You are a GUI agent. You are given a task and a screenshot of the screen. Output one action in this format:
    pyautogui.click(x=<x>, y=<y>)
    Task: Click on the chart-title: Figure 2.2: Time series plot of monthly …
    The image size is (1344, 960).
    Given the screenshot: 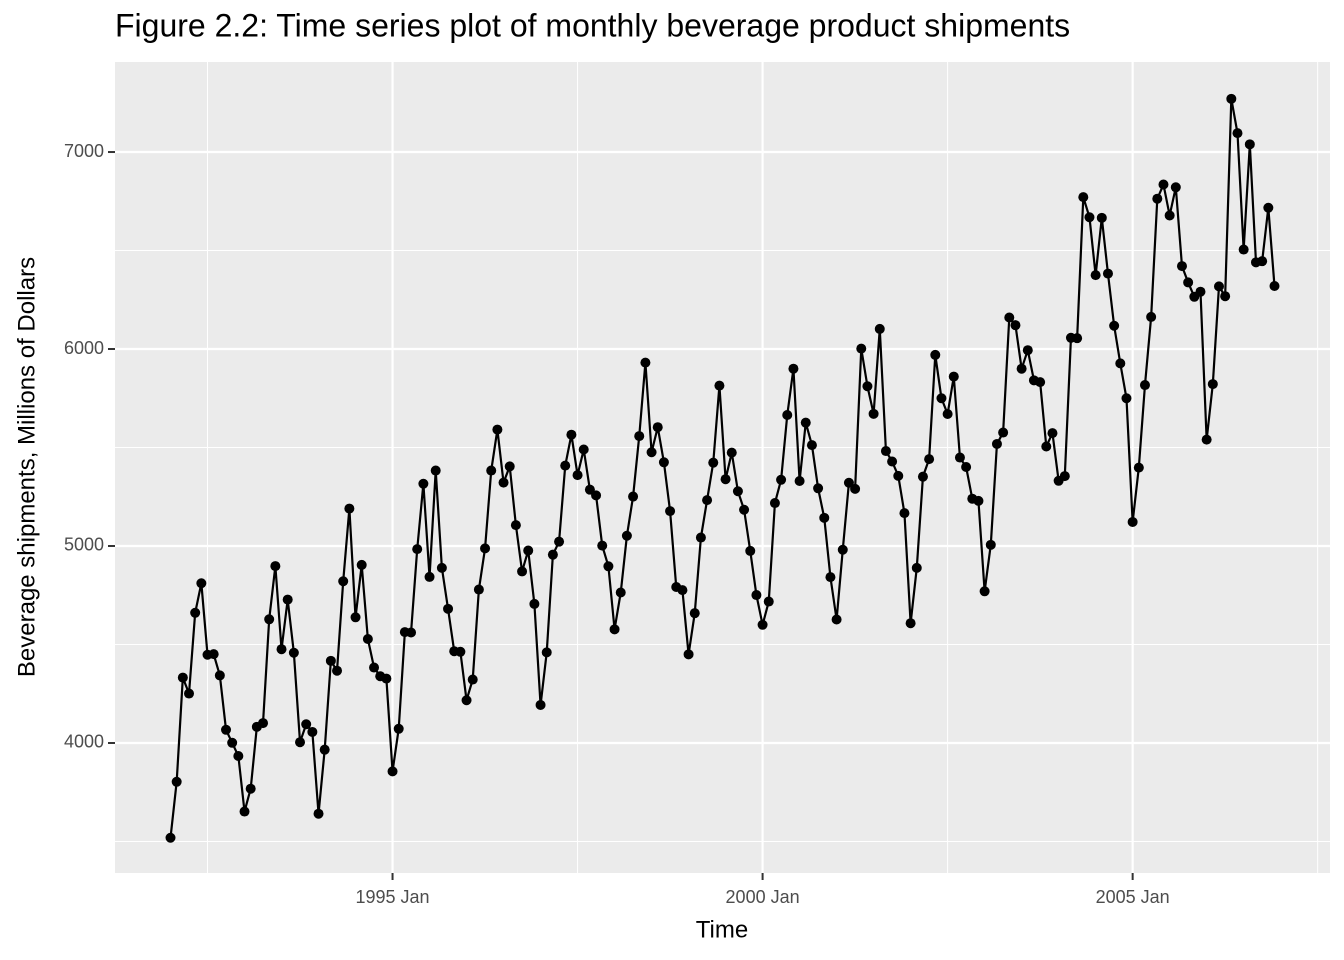 What is the action you would take?
    pyautogui.click(x=592, y=25)
    